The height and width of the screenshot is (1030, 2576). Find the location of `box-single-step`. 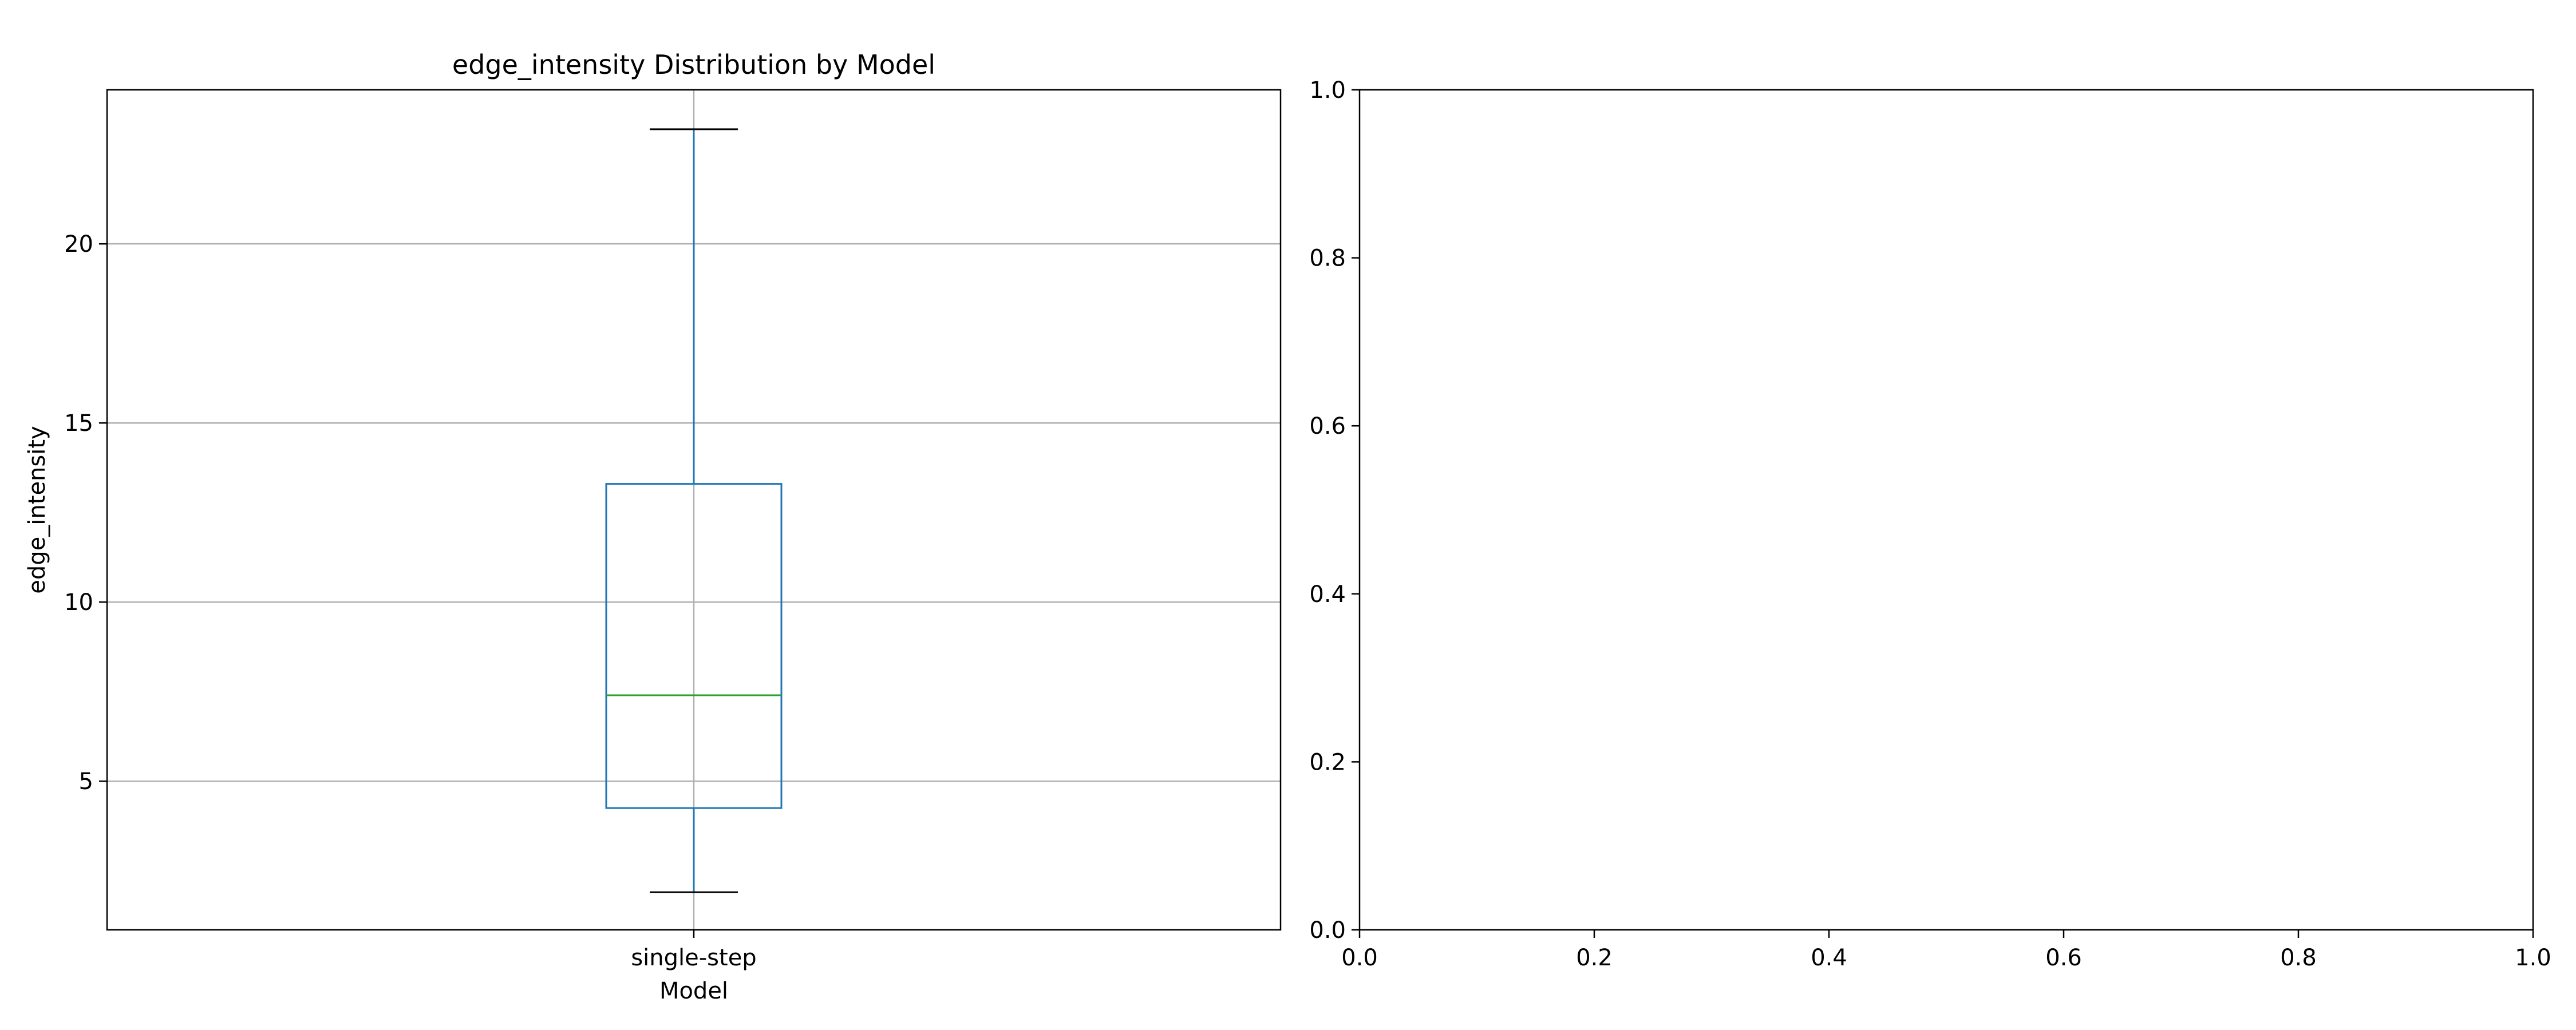

box-single-step is located at coordinates (694, 510).